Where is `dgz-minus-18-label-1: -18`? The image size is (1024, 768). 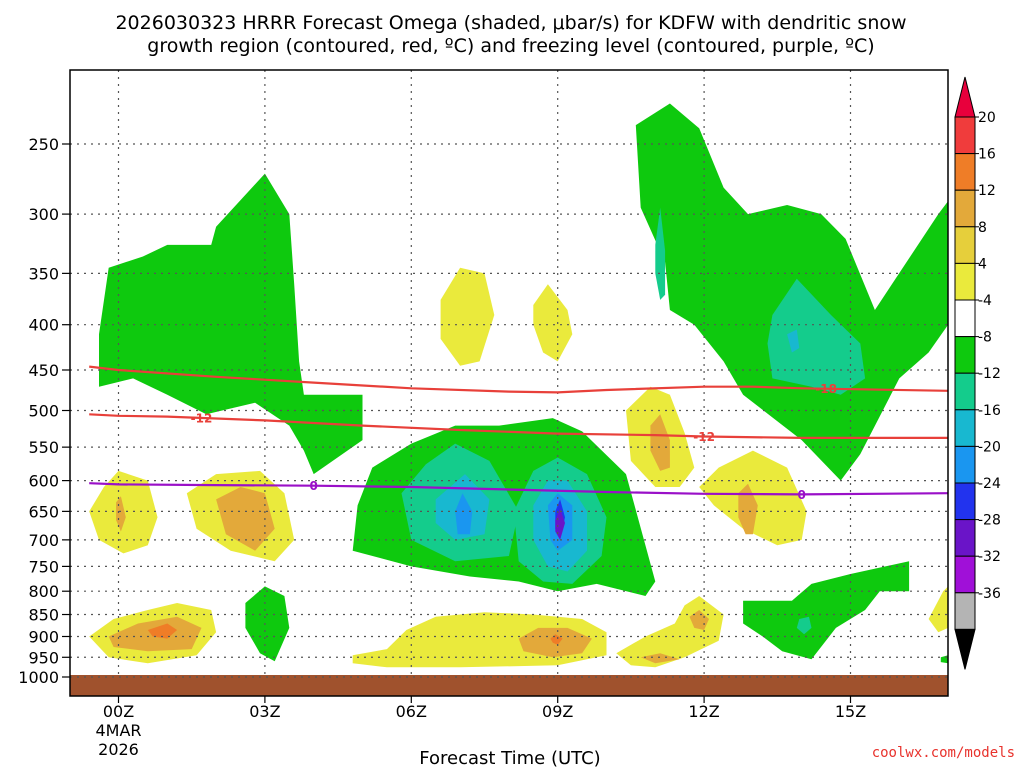
dgz-minus-18-label-1: -18 is located at coordinates (826, 389).